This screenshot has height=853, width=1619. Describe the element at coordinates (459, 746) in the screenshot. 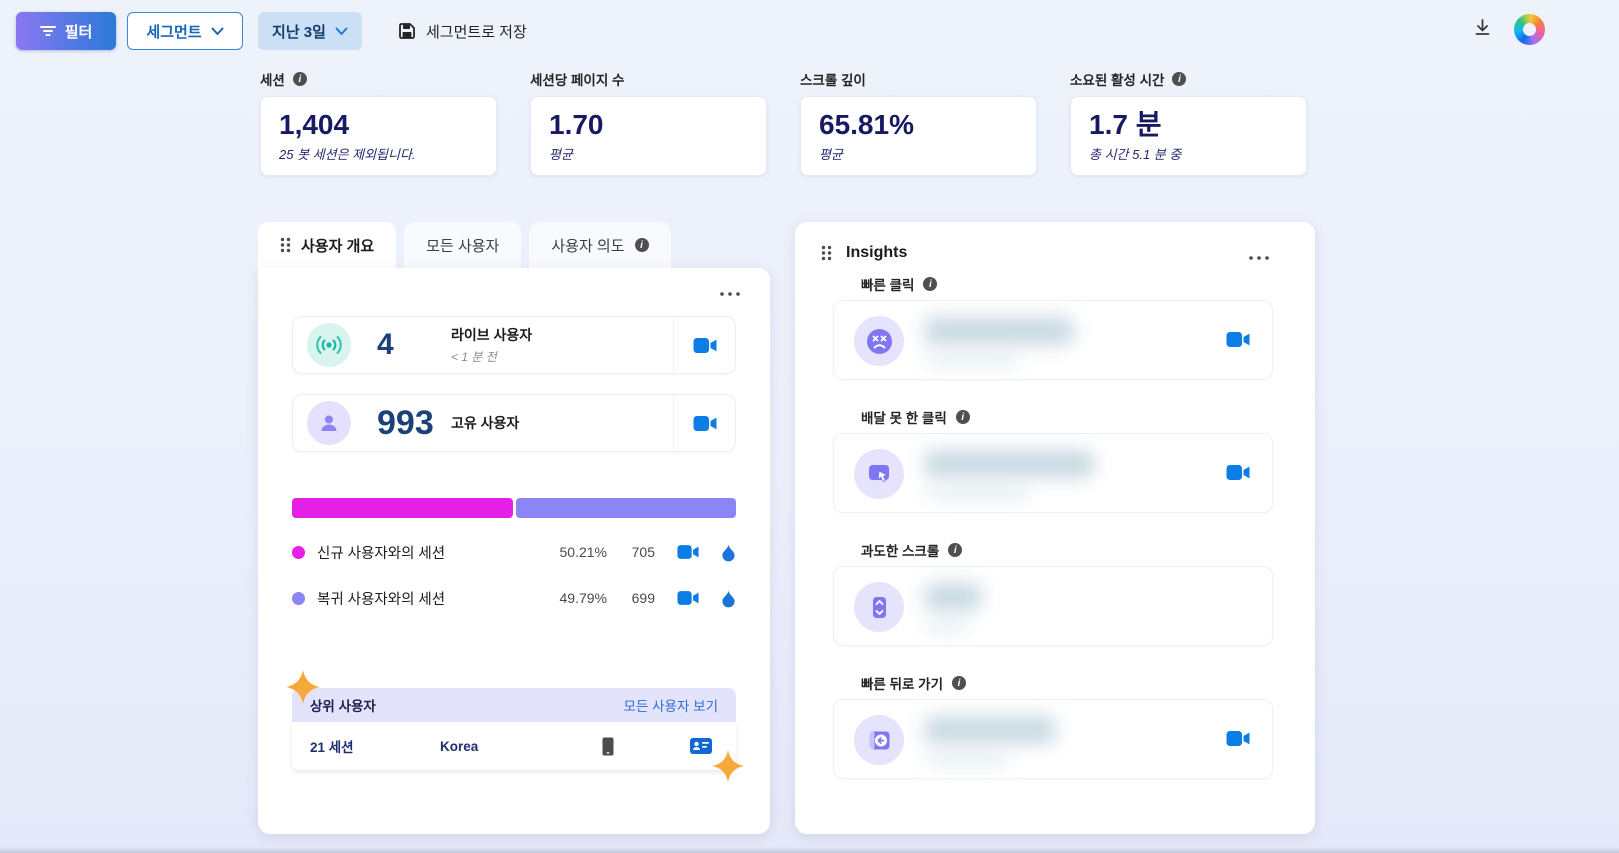

I see `top-user-country: Korea` at that location.